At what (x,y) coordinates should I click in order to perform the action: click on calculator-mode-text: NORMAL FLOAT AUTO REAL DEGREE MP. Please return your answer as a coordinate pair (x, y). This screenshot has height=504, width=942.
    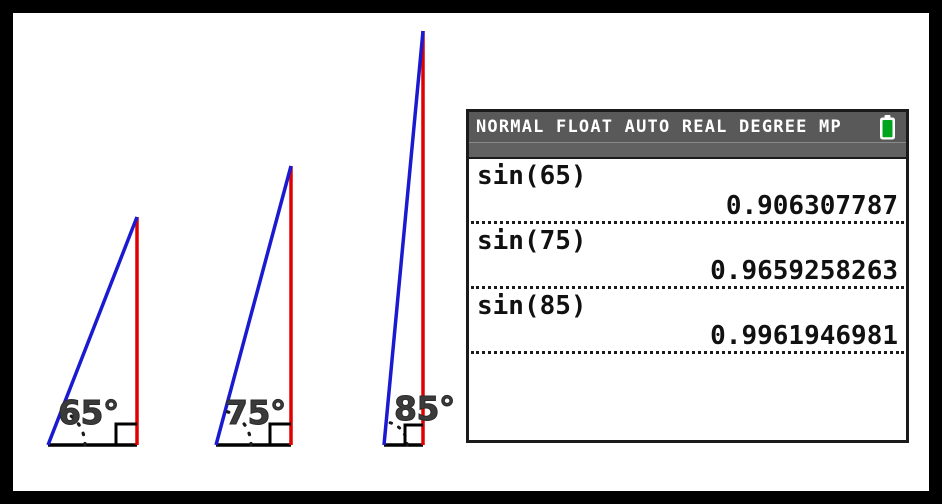
    Looking at the image, I should click on (659, 127).